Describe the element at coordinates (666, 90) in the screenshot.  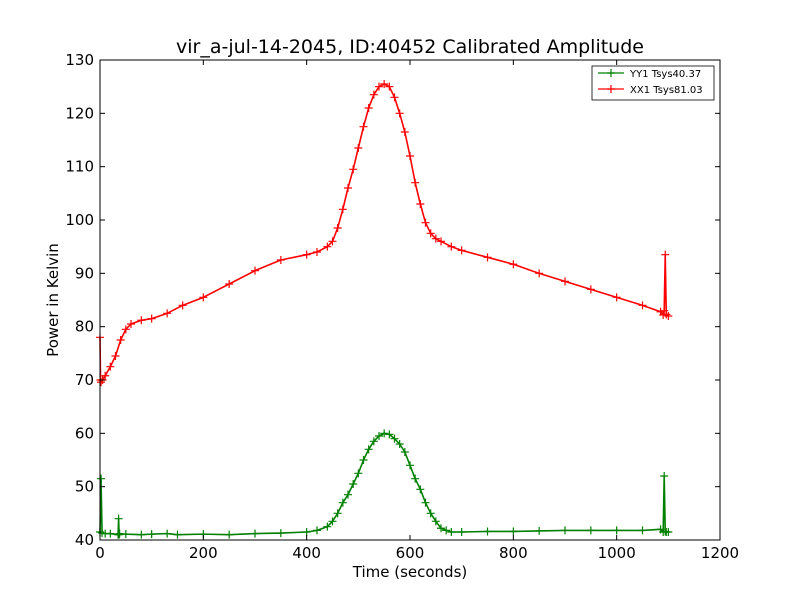
I see `legend-label-xx1: XX1 Tsys81.03` at that location.